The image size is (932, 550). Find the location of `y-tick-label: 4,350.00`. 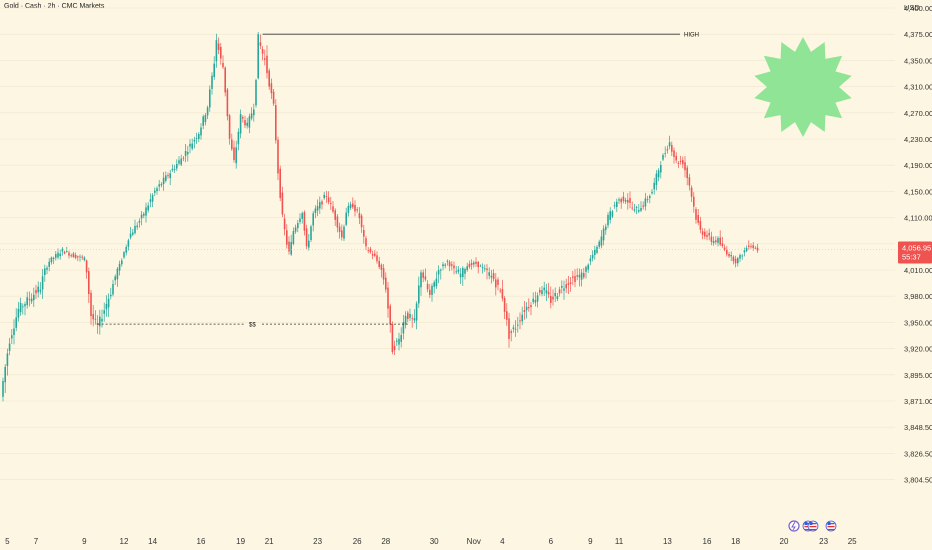

y-tick-label: 4,350.00 is located at coordinates (918, 60).